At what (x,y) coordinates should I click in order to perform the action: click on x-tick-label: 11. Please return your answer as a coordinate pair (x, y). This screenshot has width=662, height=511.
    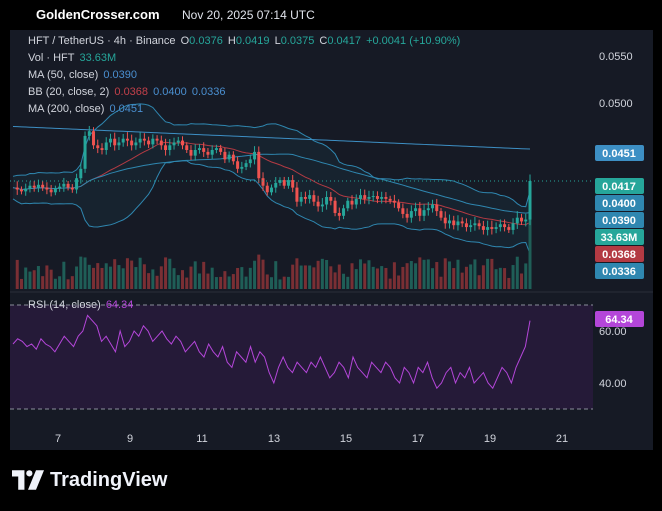
    Looking at the image, I should click on (201, 439).